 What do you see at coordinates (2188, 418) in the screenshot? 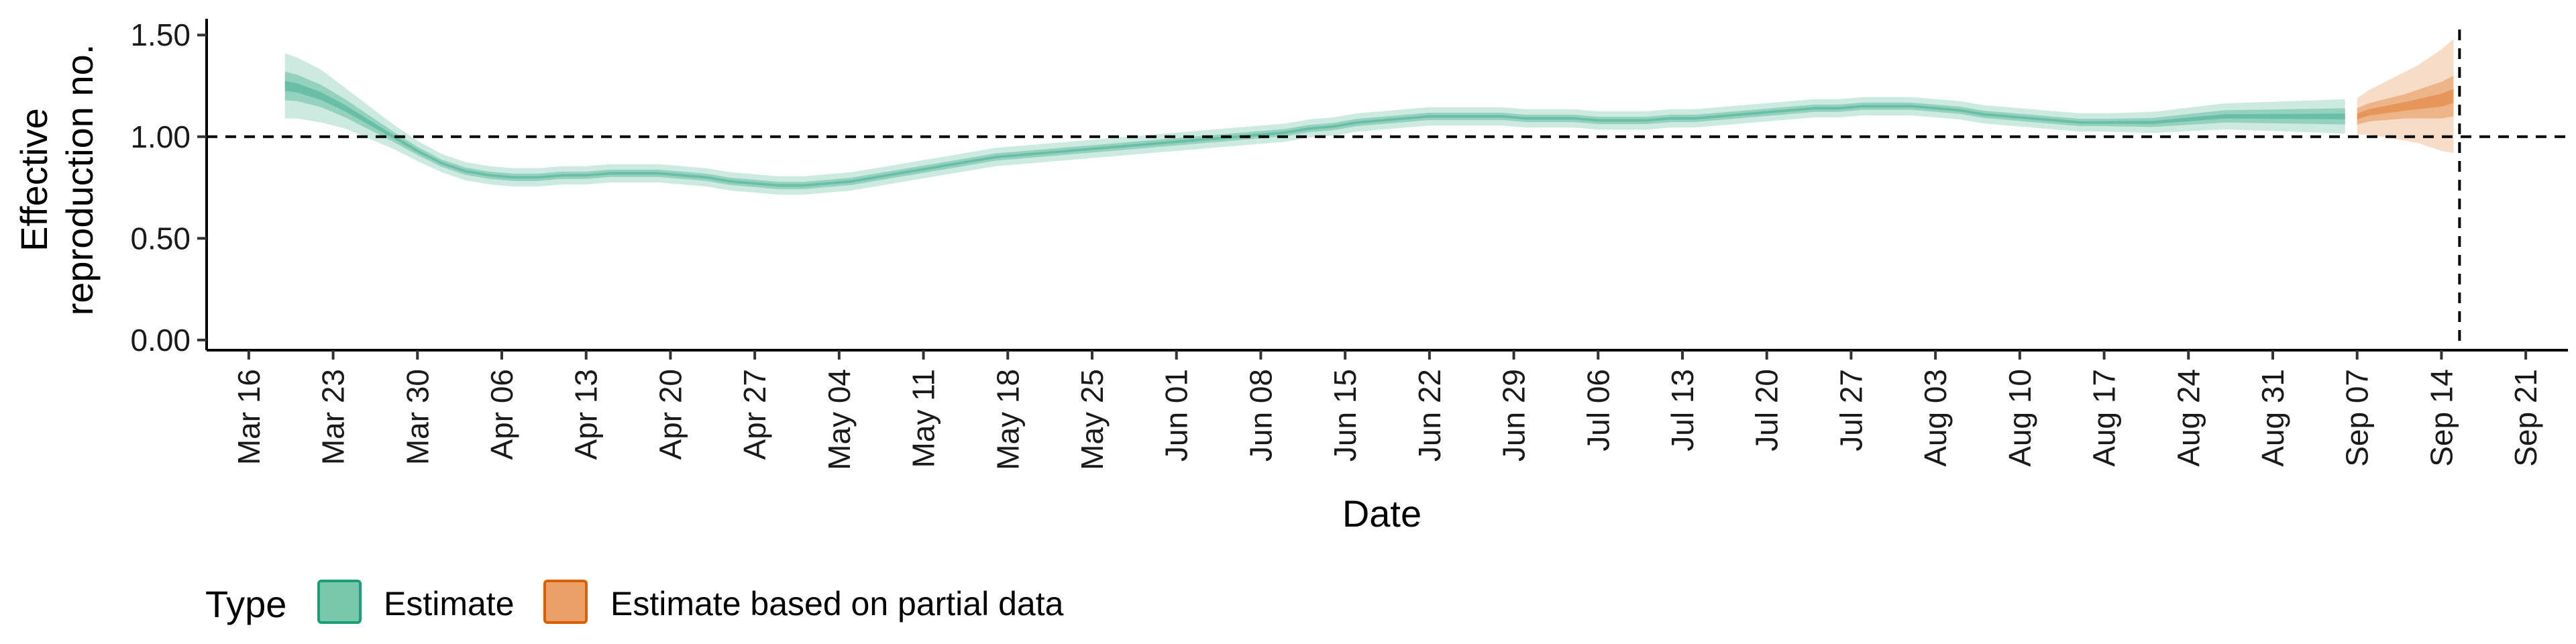
I see `x-tick-label: Aug 24` at bounding box center [2188, 418].